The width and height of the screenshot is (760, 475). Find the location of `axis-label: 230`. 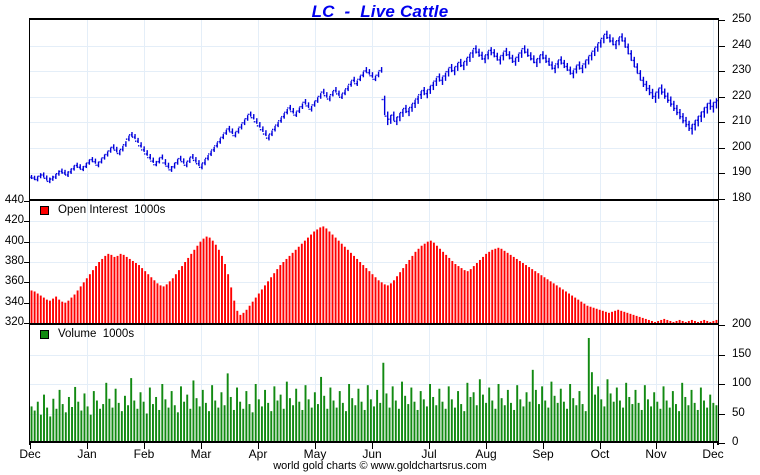

axis-label: 230 is located at coordinates (742, 70).